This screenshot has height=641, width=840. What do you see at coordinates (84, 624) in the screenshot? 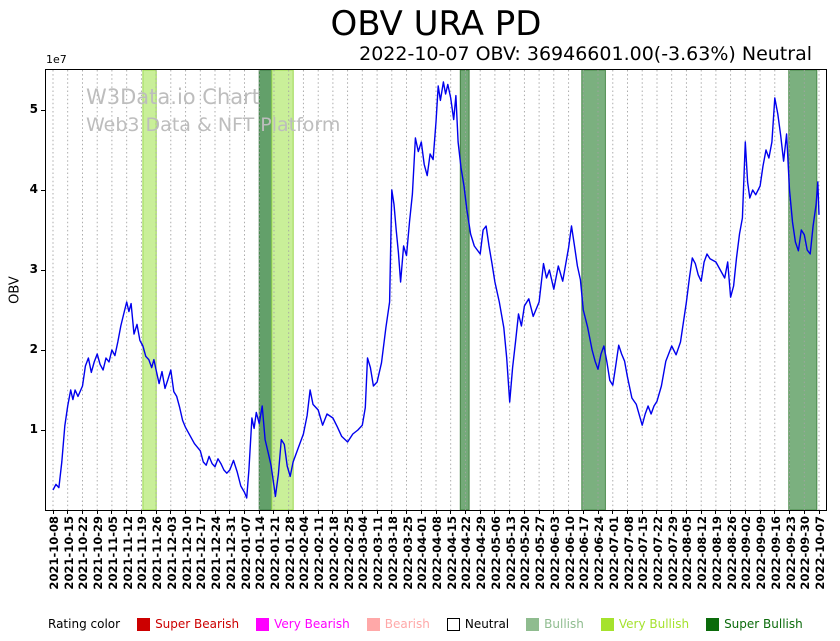
I see `legend-title: Rating color` at bounding box center [84, 624].